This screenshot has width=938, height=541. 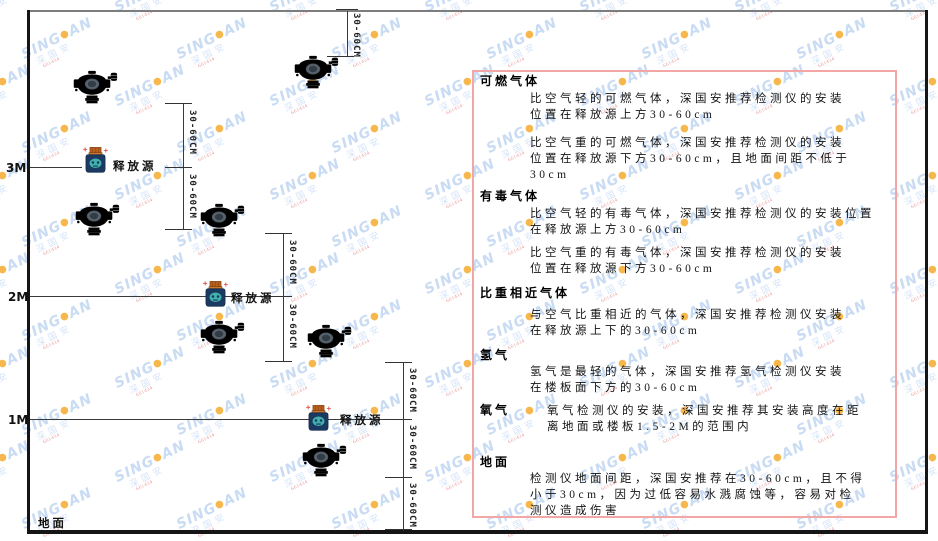 What do you see at coordinates (28, 271) in the screenshot?
I see `height-axis-line` at bounding box center [28, 271].